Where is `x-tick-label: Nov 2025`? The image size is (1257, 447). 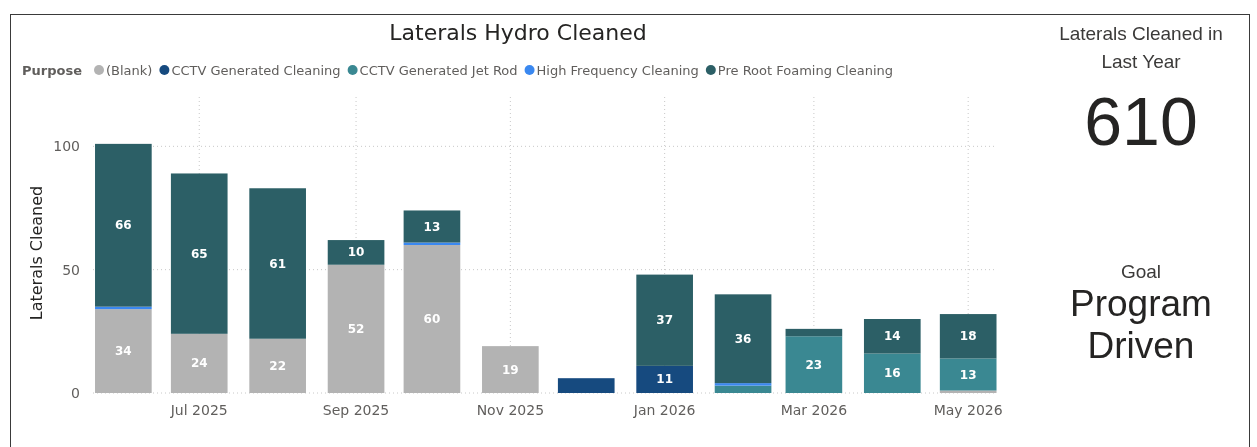 x-tick-label: Nov 2025 is located at coordinates (510, 410).